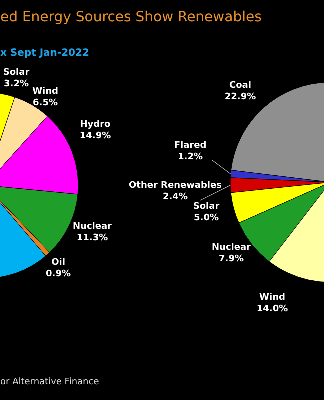 This screenshot has height=400, width=324. Describe the element at coordinates (50, 383) in the screenshot. I see `text: or Alternative Finance` at that location.